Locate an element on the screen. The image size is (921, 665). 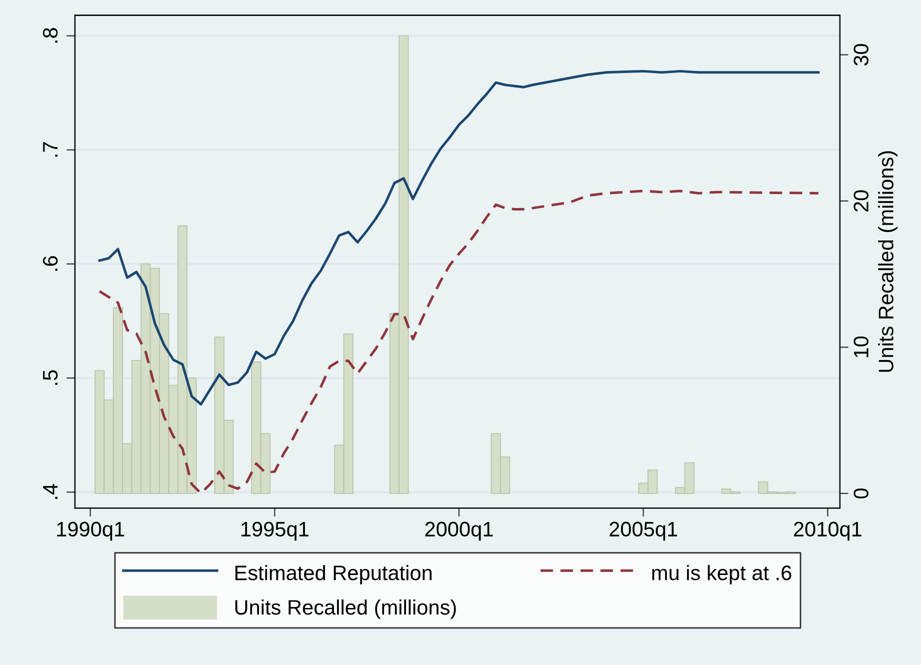
legend-label: Units Recalled (millions) is located at coordinates (345, 609).